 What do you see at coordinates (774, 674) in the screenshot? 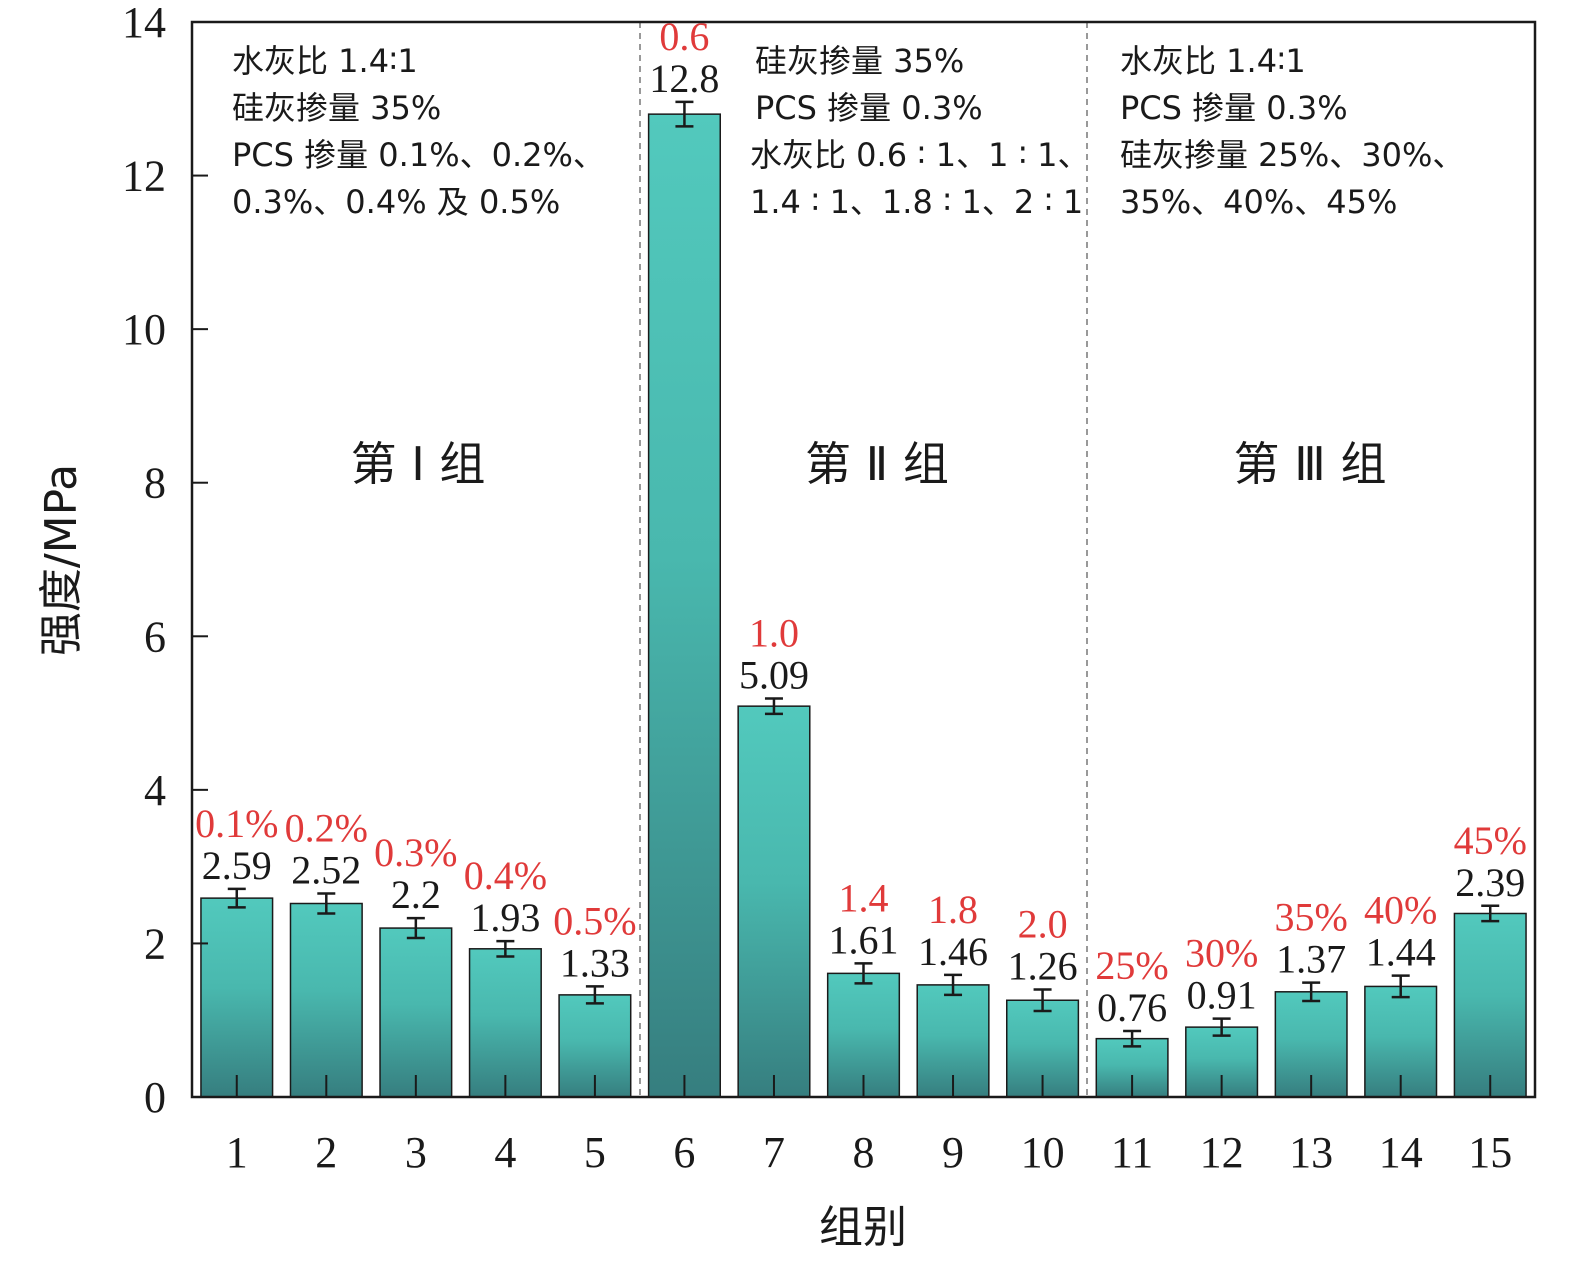
I see `value-label-7: 5.09` at bounding box center [774, 674].